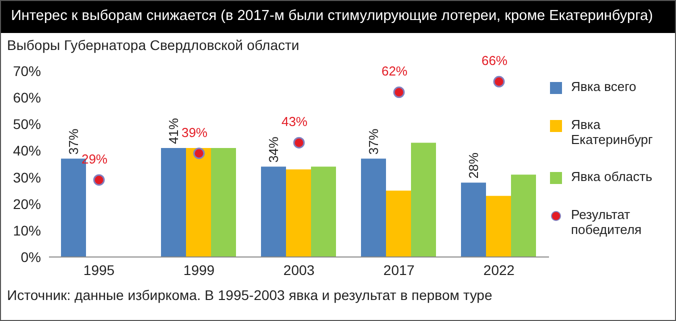 Image resolution: width=676 pixels, height=321 pixels. Describe the element at coordinates (273, 149) in the screenshot. I see `data-label: 34%` at that location.